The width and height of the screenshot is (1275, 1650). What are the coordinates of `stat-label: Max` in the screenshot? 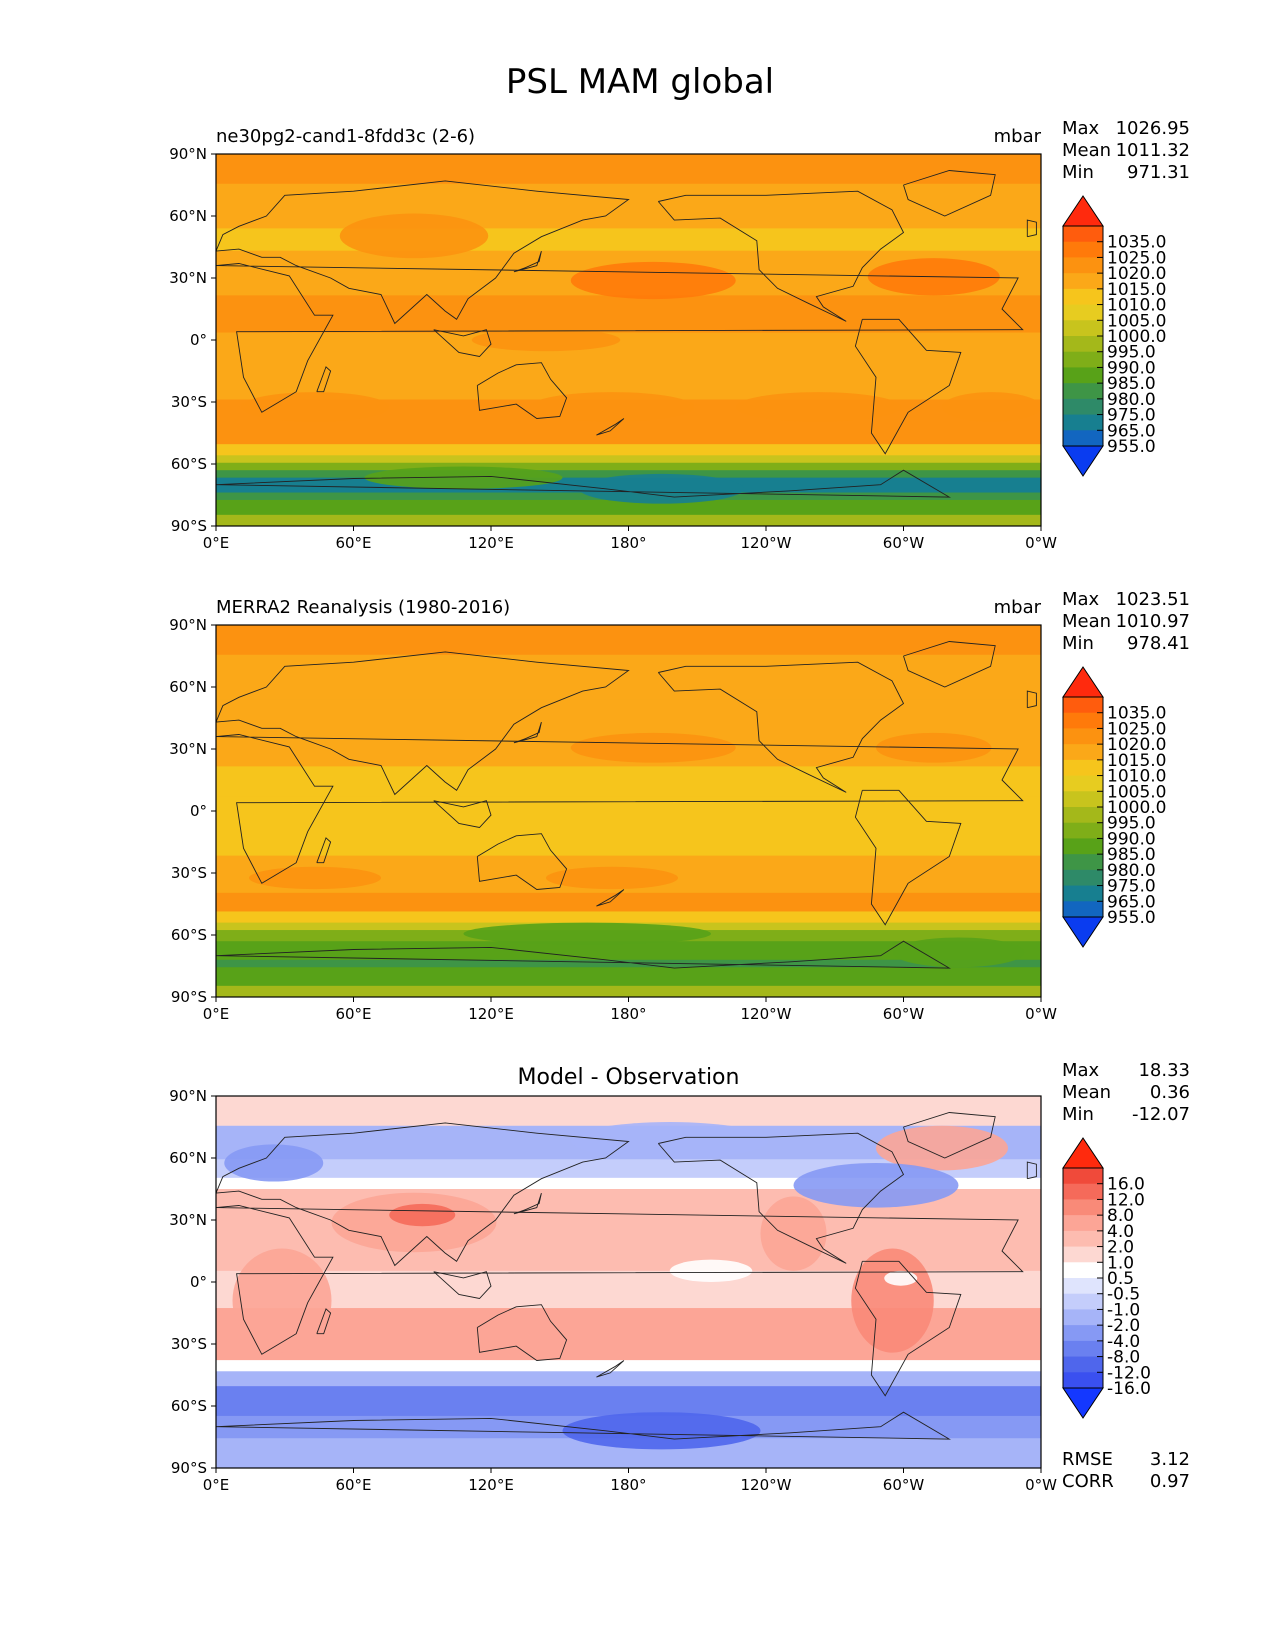 It's located at (1081, 128).